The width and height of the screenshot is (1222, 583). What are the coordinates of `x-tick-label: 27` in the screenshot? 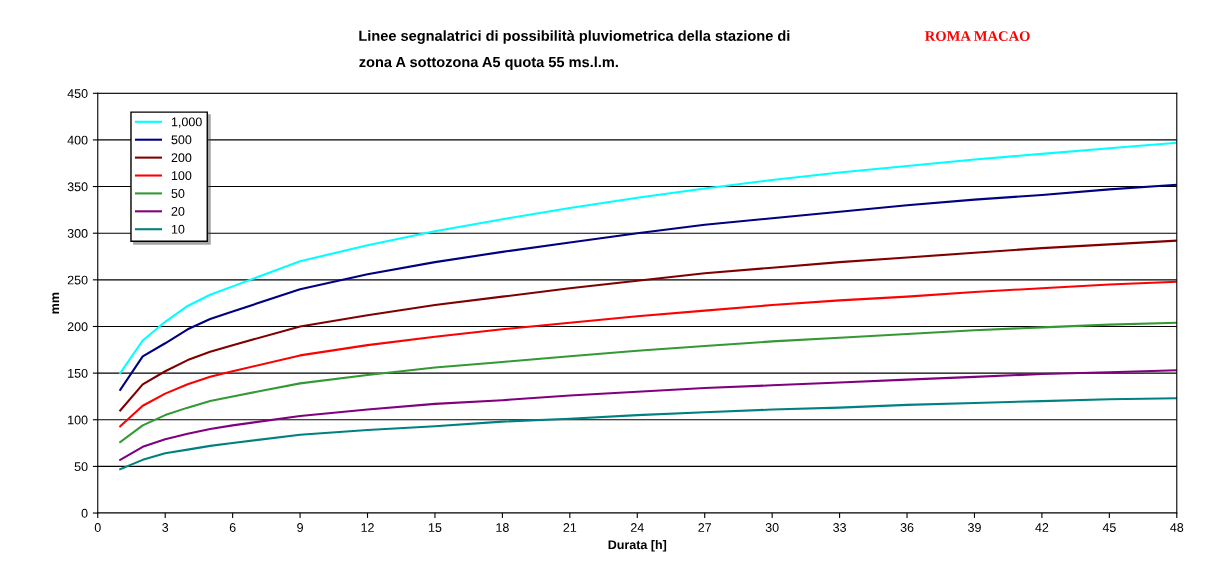 It's located at (705, 527).